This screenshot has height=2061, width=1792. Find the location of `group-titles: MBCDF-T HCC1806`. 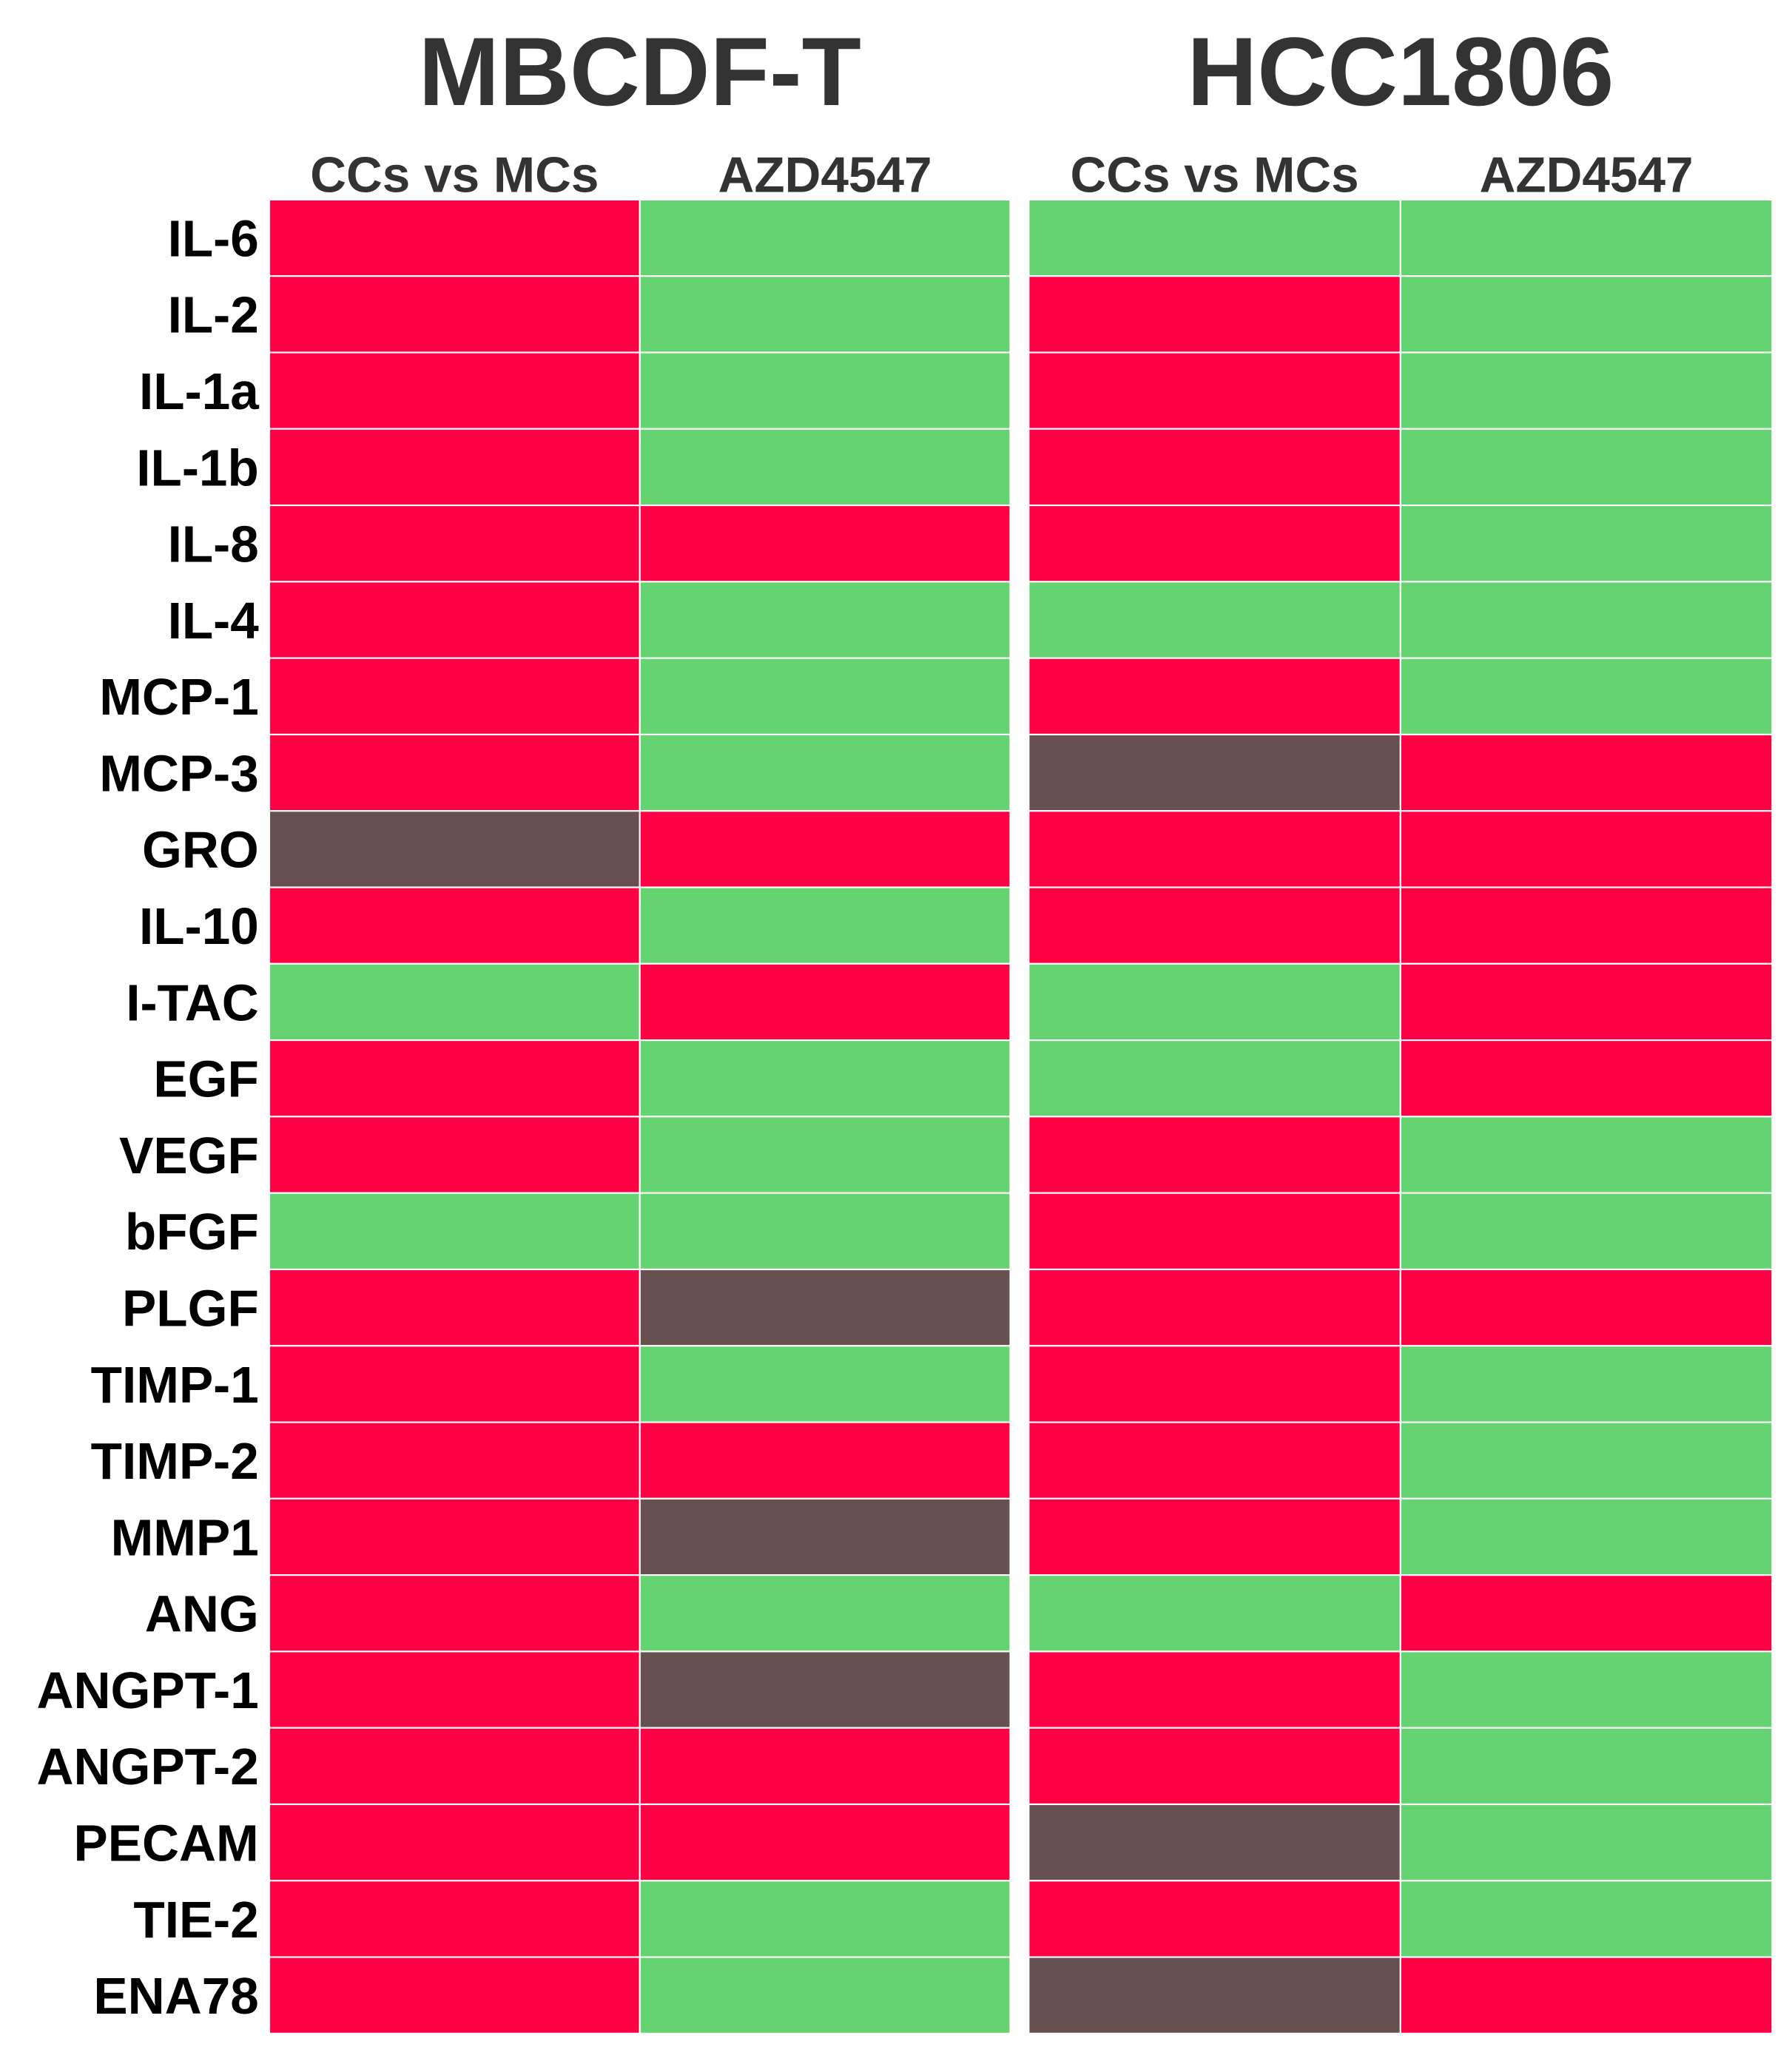

group-titles: MBCDF-T HCC1806 is located at coordinates (1016, 71).